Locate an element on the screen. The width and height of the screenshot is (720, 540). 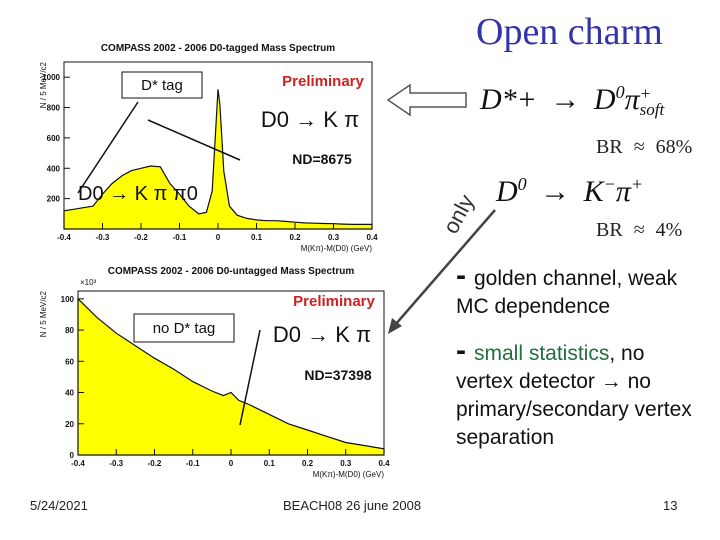
d0-pion-sup: + is located at coordinates (637, 184).